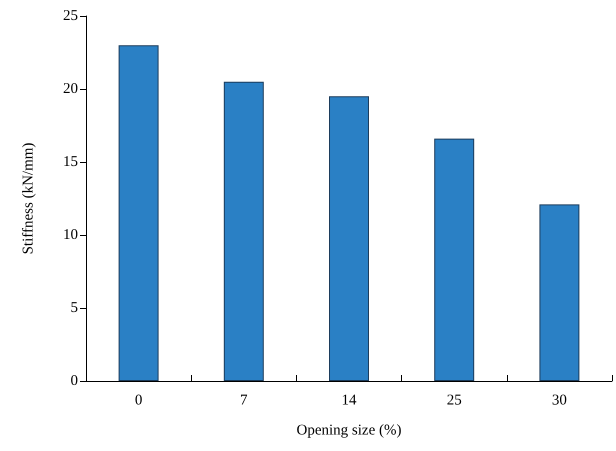 This screenshot has height=451, width=616. What do you see at coordinates (138, 400) in the screenshot?
I see `x-tick-label: 0` at bounding box center [138, 400].